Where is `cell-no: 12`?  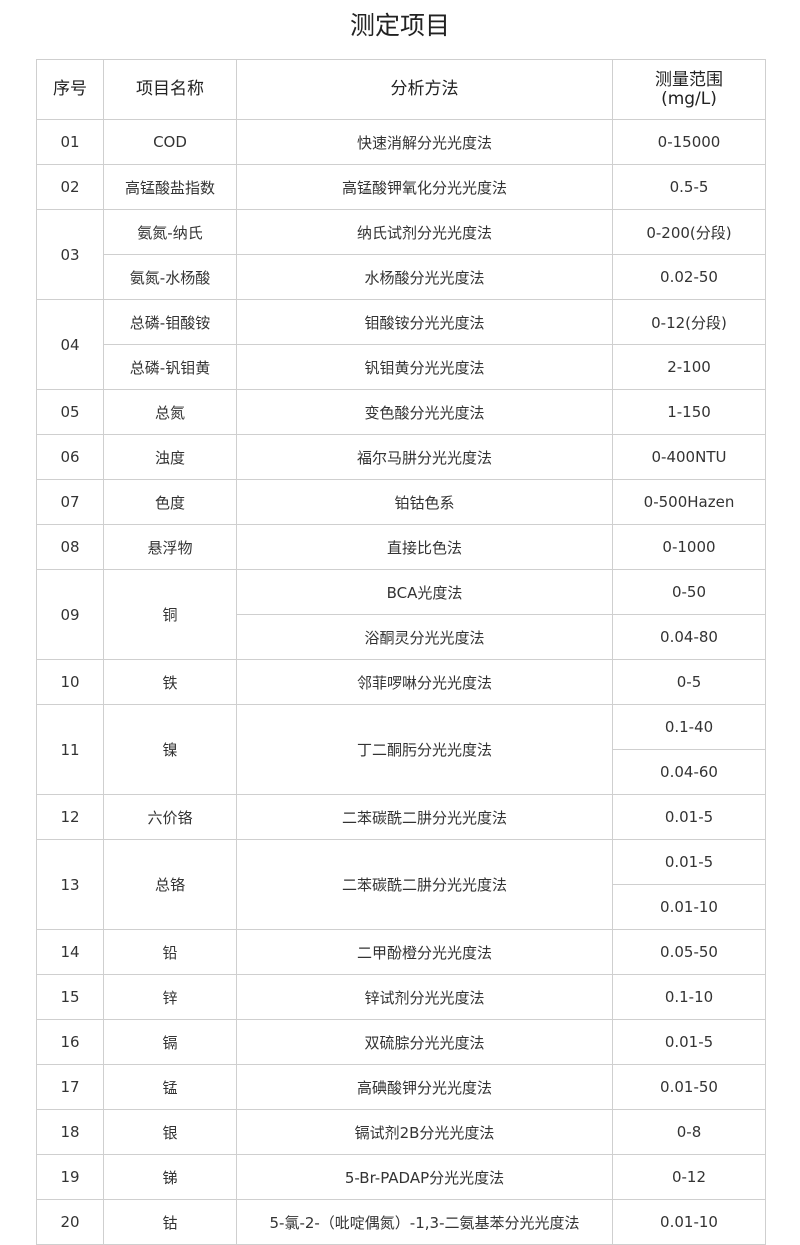 cell-no: 12 is located at coordinates (70, 817).